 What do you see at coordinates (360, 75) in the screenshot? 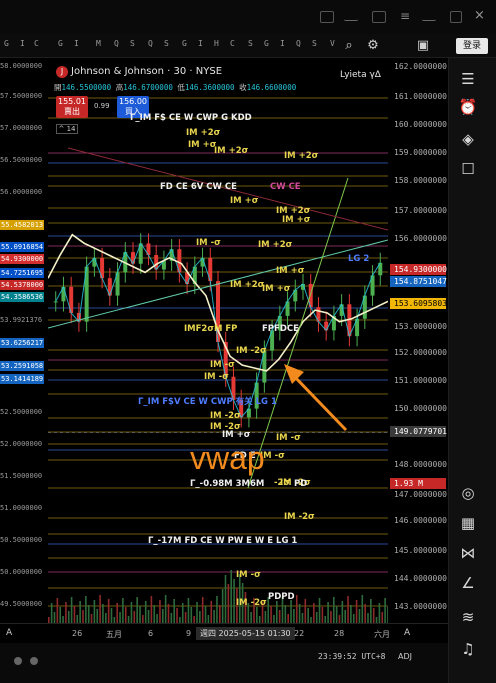
I see `study-label: Lyieta γΔ` at bounding box center [360, 75].